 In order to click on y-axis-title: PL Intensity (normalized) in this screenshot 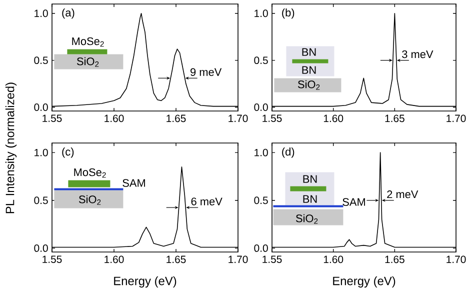, I will do `click(11, 148)`.